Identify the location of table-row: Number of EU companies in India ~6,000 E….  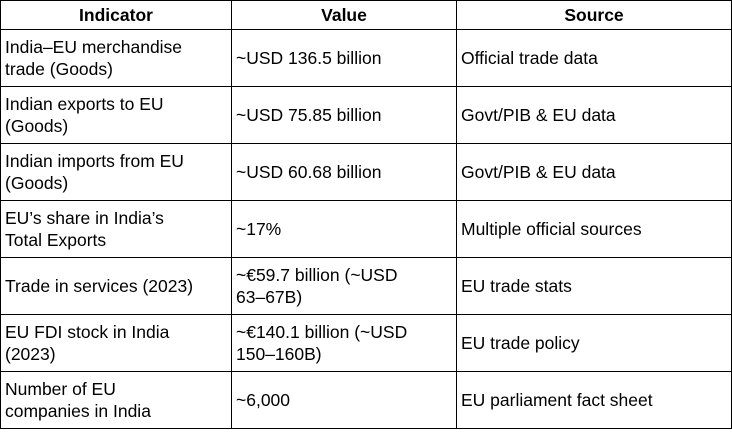
(366, 400).